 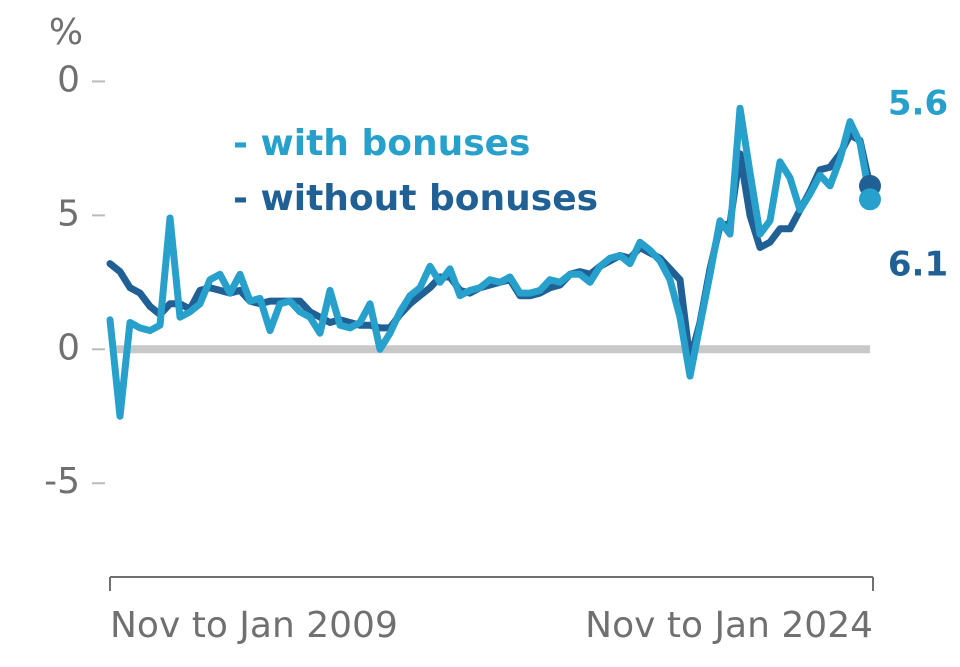 What do you see at coordinates (415, 198) in the screenshot?
I see `legend-label: - without bonuses` at bounding box center [415, 198].